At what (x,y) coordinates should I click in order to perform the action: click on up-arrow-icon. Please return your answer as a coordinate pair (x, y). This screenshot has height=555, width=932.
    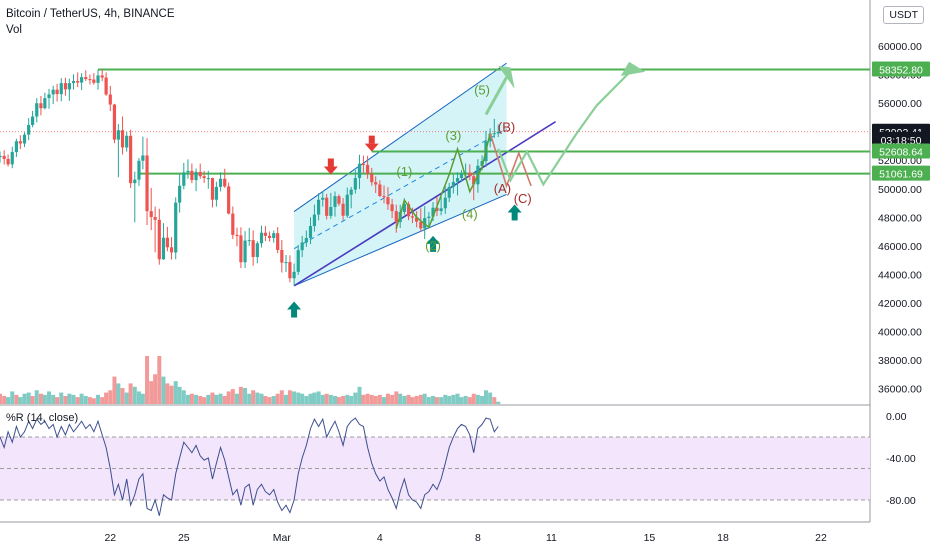
    Looking at the image, I should click on (294, 309).